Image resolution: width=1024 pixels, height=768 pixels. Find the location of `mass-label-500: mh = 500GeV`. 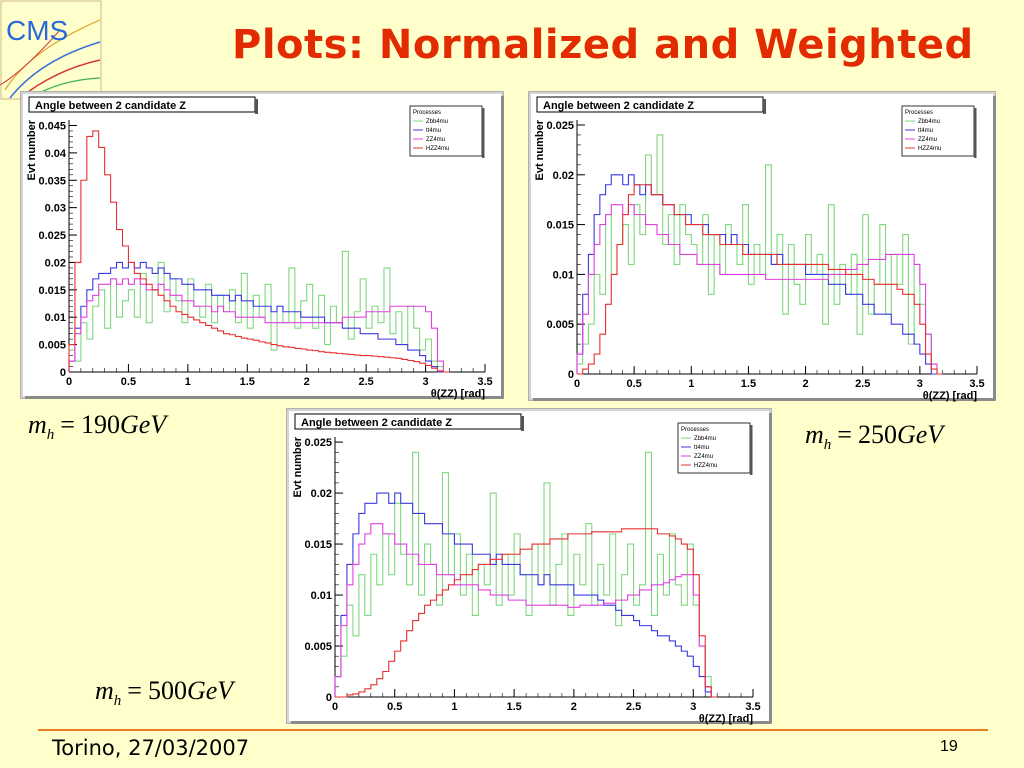

mass-label-500: mh = 500GeV is located at coordinates (164, 693).